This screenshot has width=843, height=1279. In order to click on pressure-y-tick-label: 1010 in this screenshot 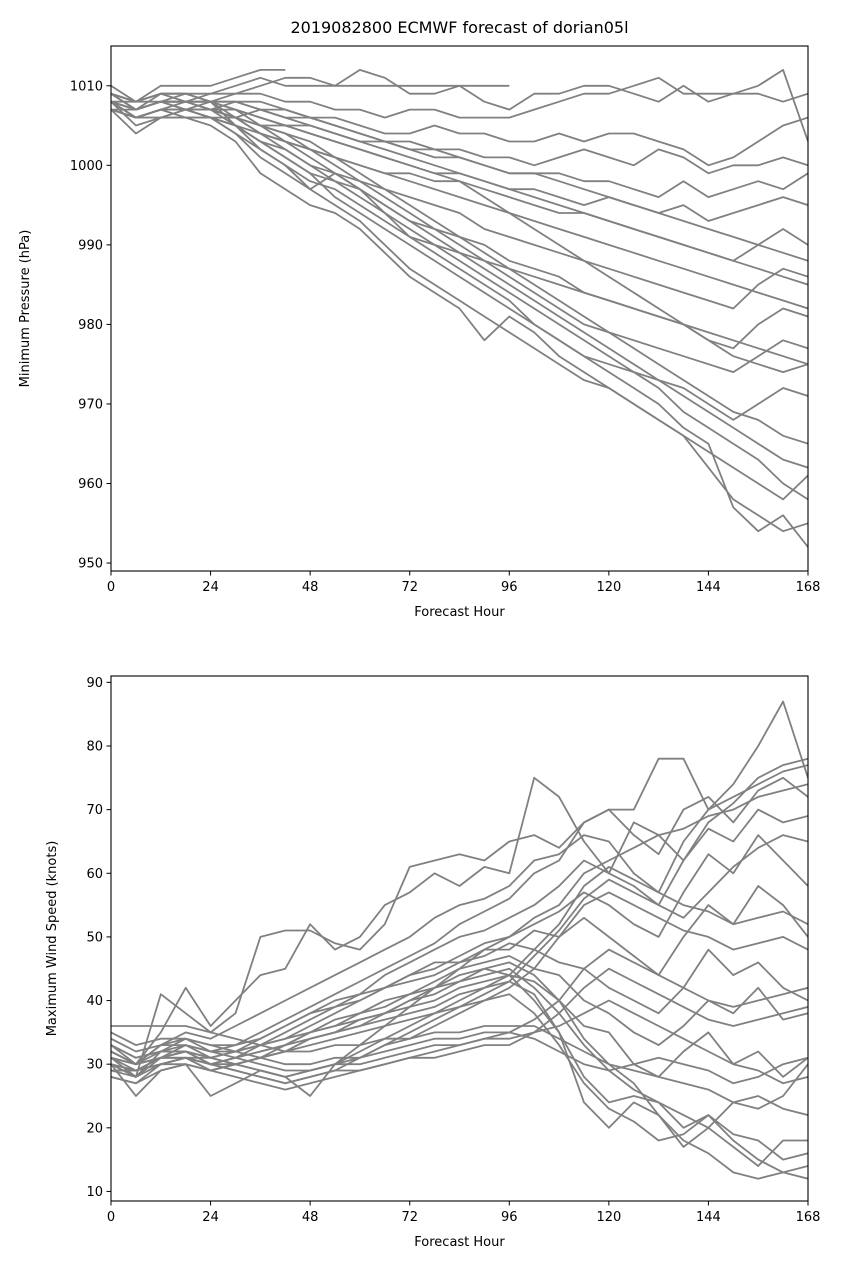, I will do `click(86, 86)`.